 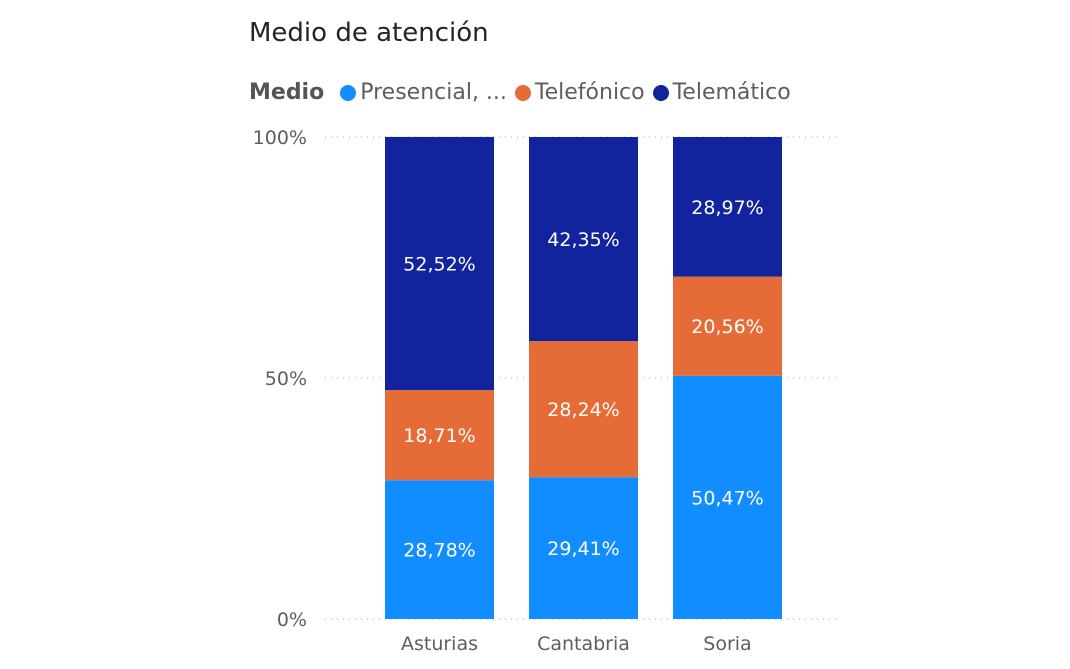 I want to click on data-label: 52,52%, so click(x=439, y=265).